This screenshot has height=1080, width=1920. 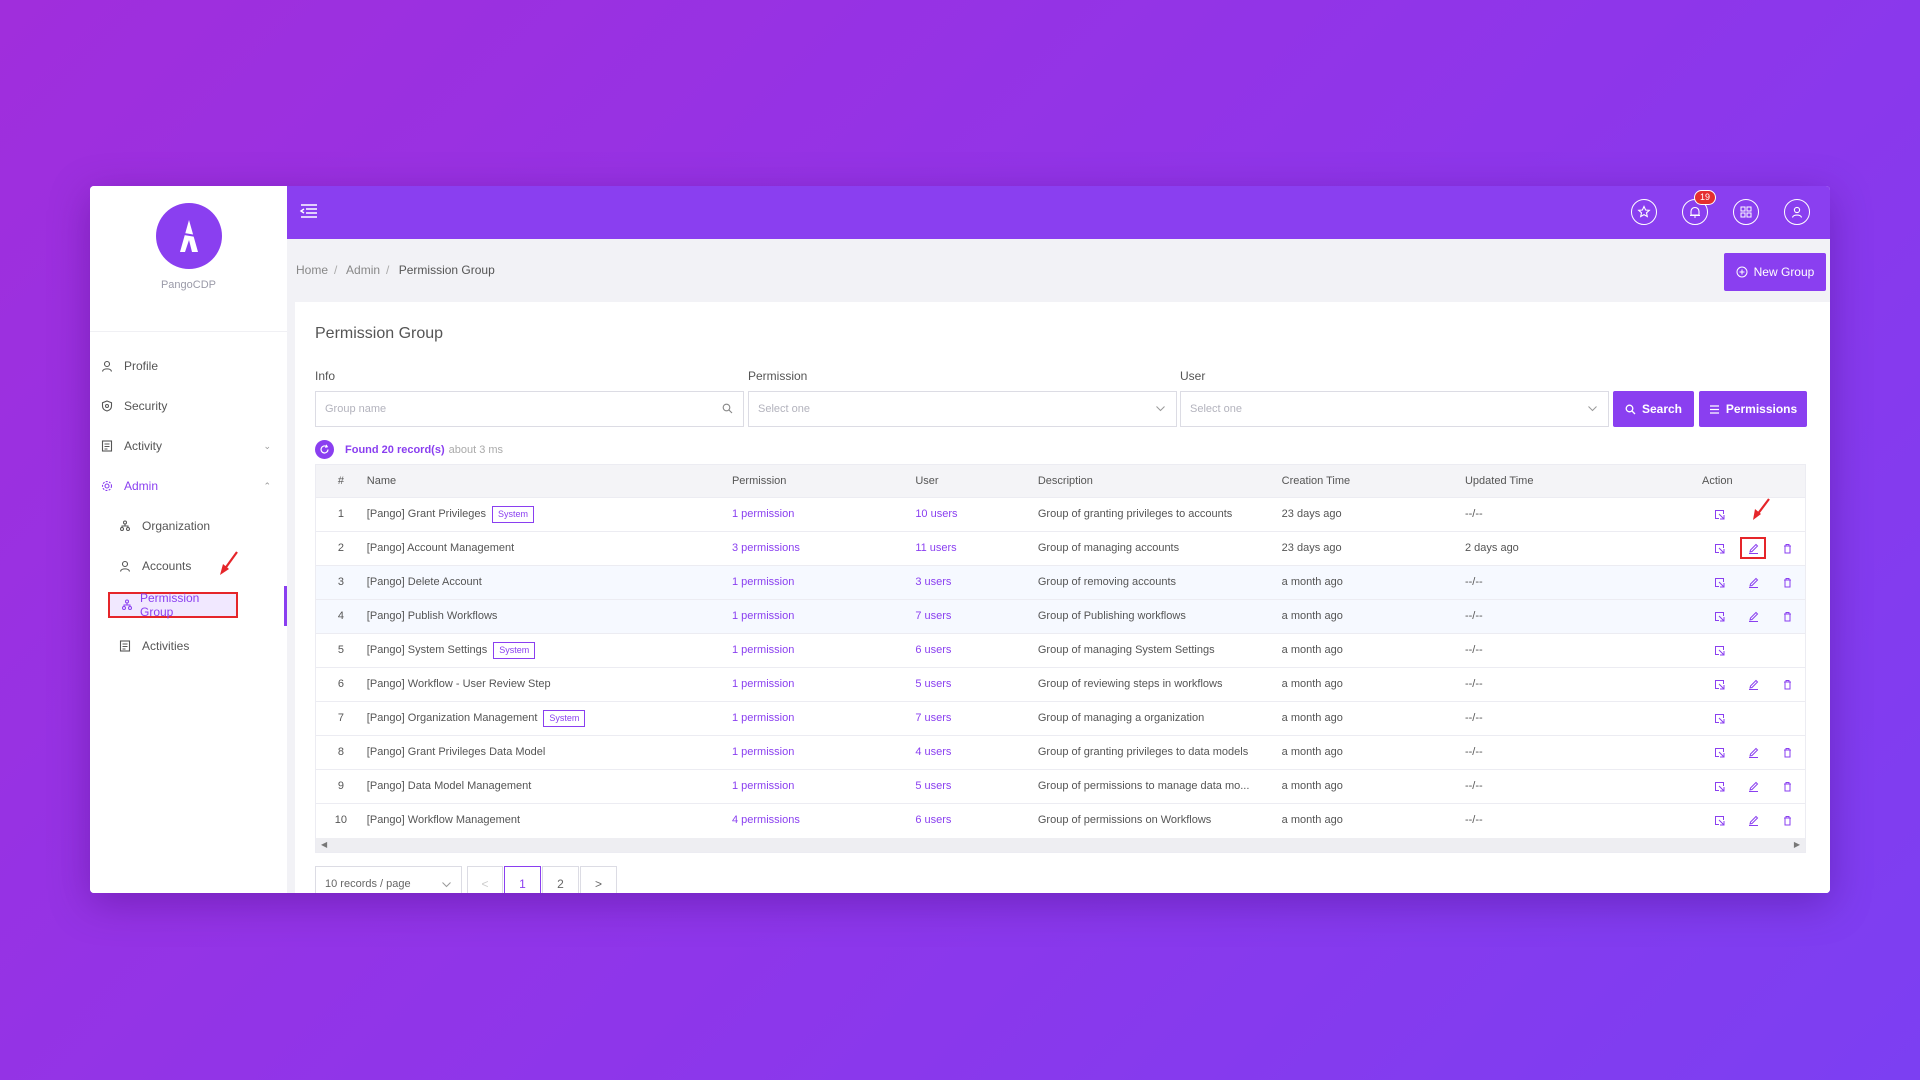 What do you see at coordinates (1761, 508) in the screenshot?
I see `red-arrow-annotation-icon` at bounding box center [1761, 508].